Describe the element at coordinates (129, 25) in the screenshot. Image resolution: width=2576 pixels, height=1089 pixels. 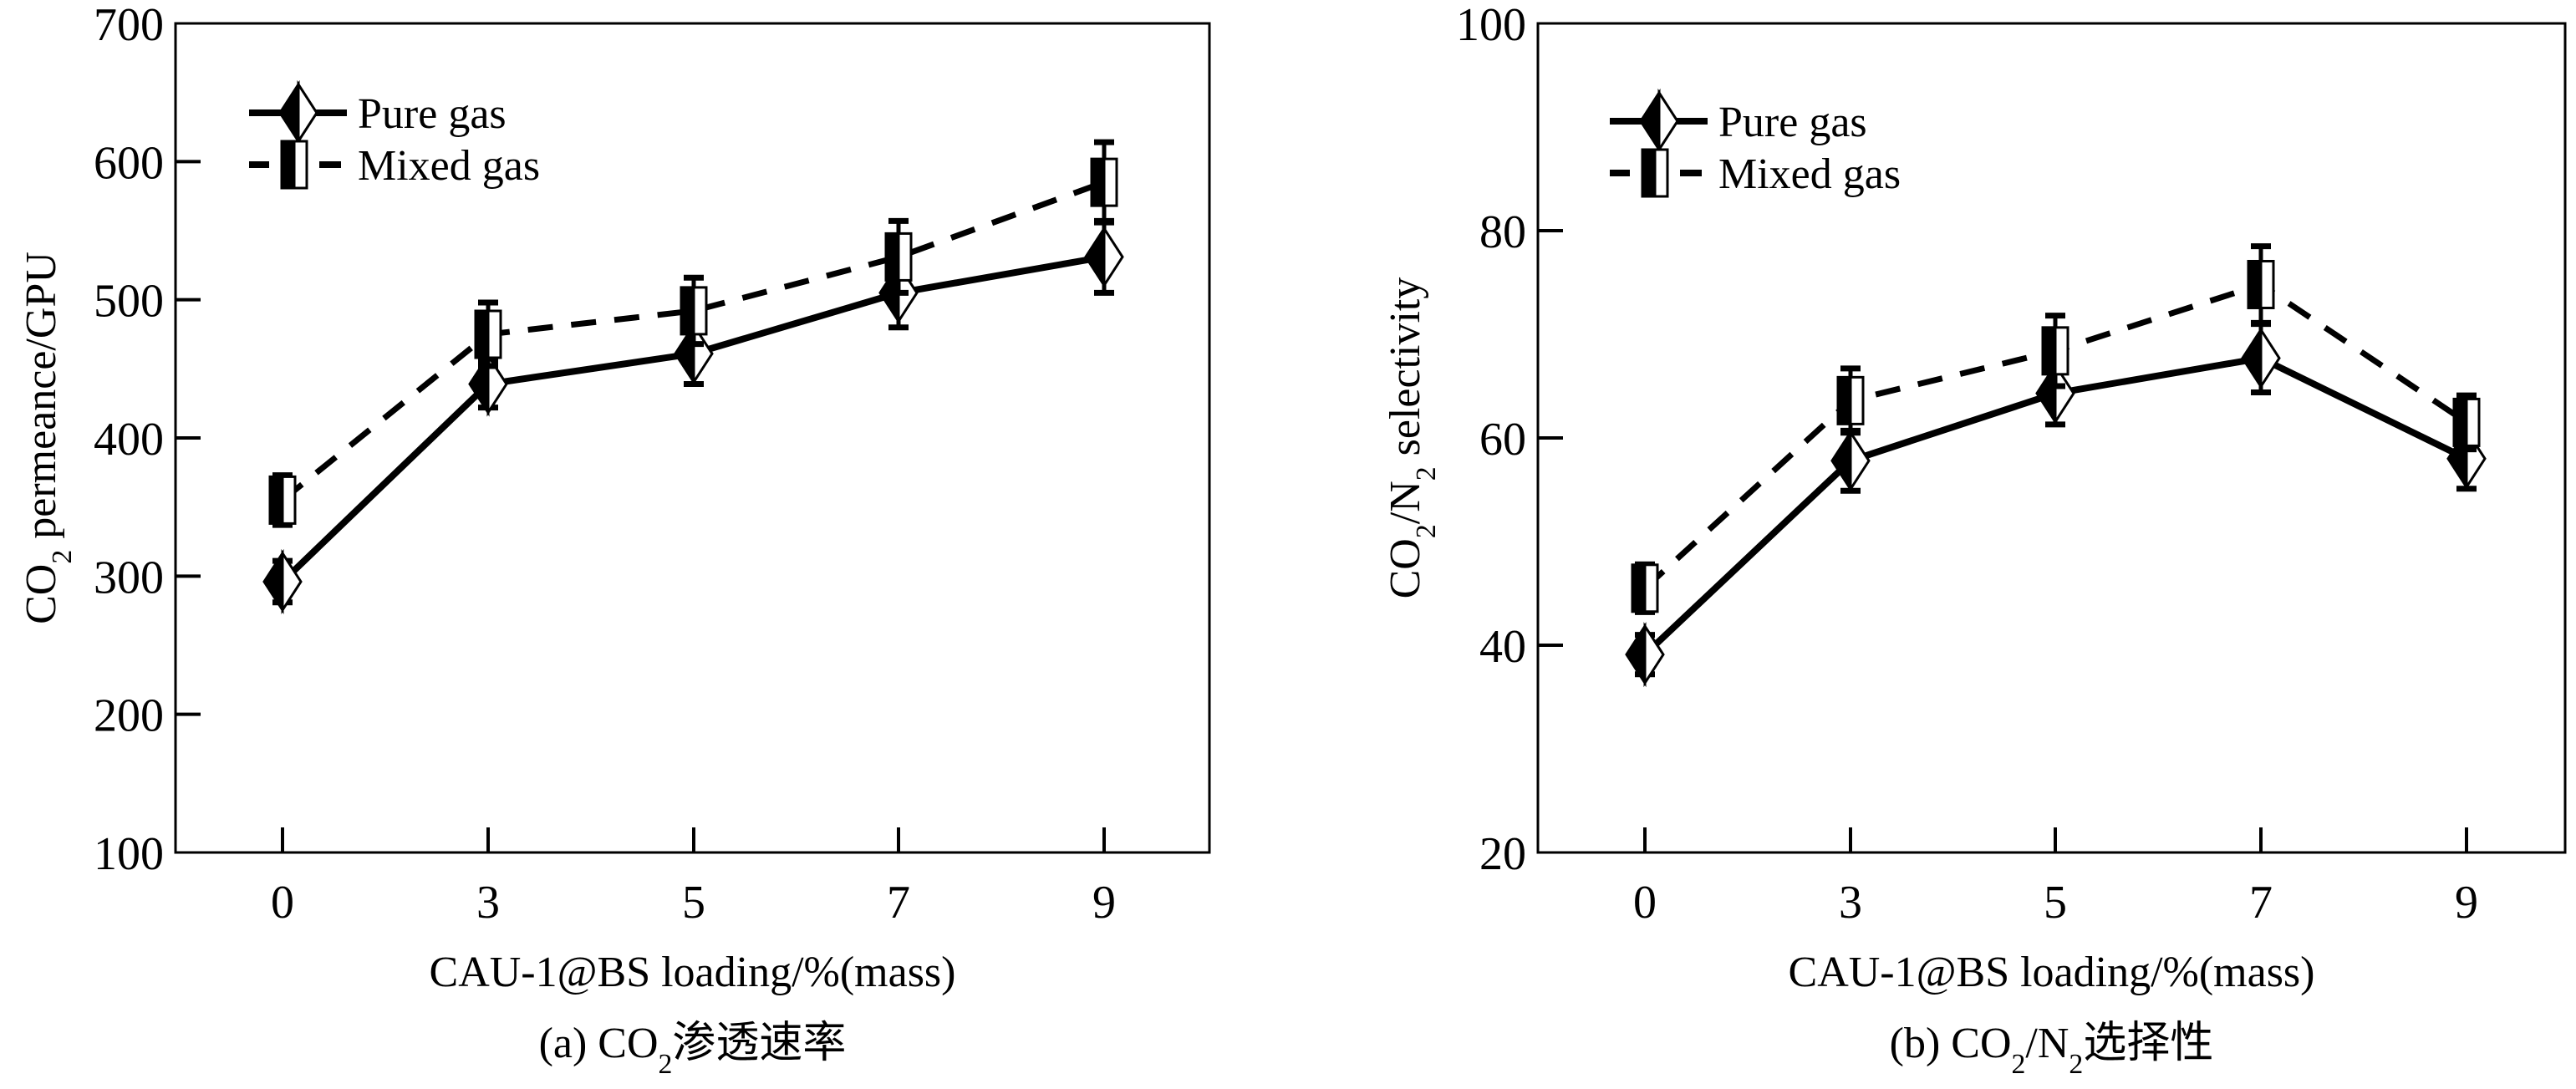
I see `y-tick-label: 700` at that location.